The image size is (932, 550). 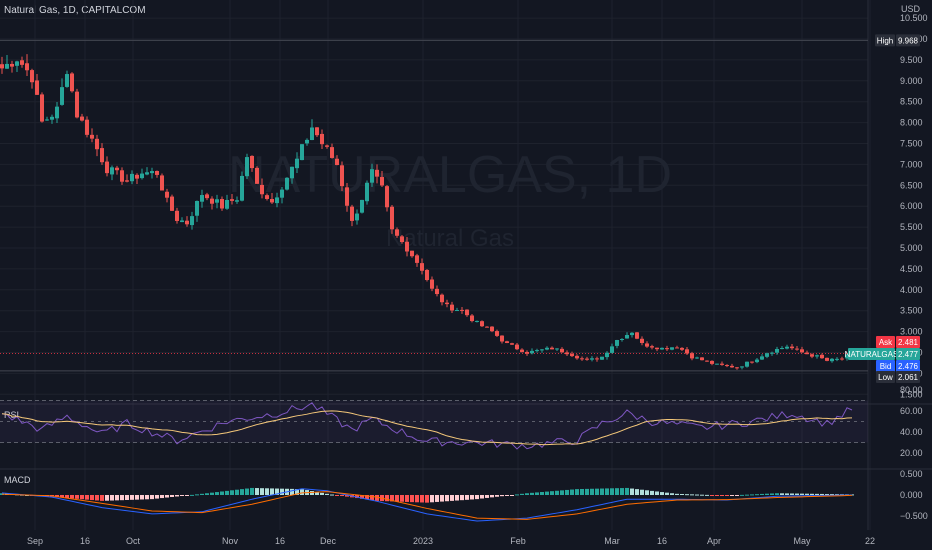 What do you see at coordinates (17, 480) in the screenshot?
I see `macd-panel-label: MACD` at bounding box center [17, 480].